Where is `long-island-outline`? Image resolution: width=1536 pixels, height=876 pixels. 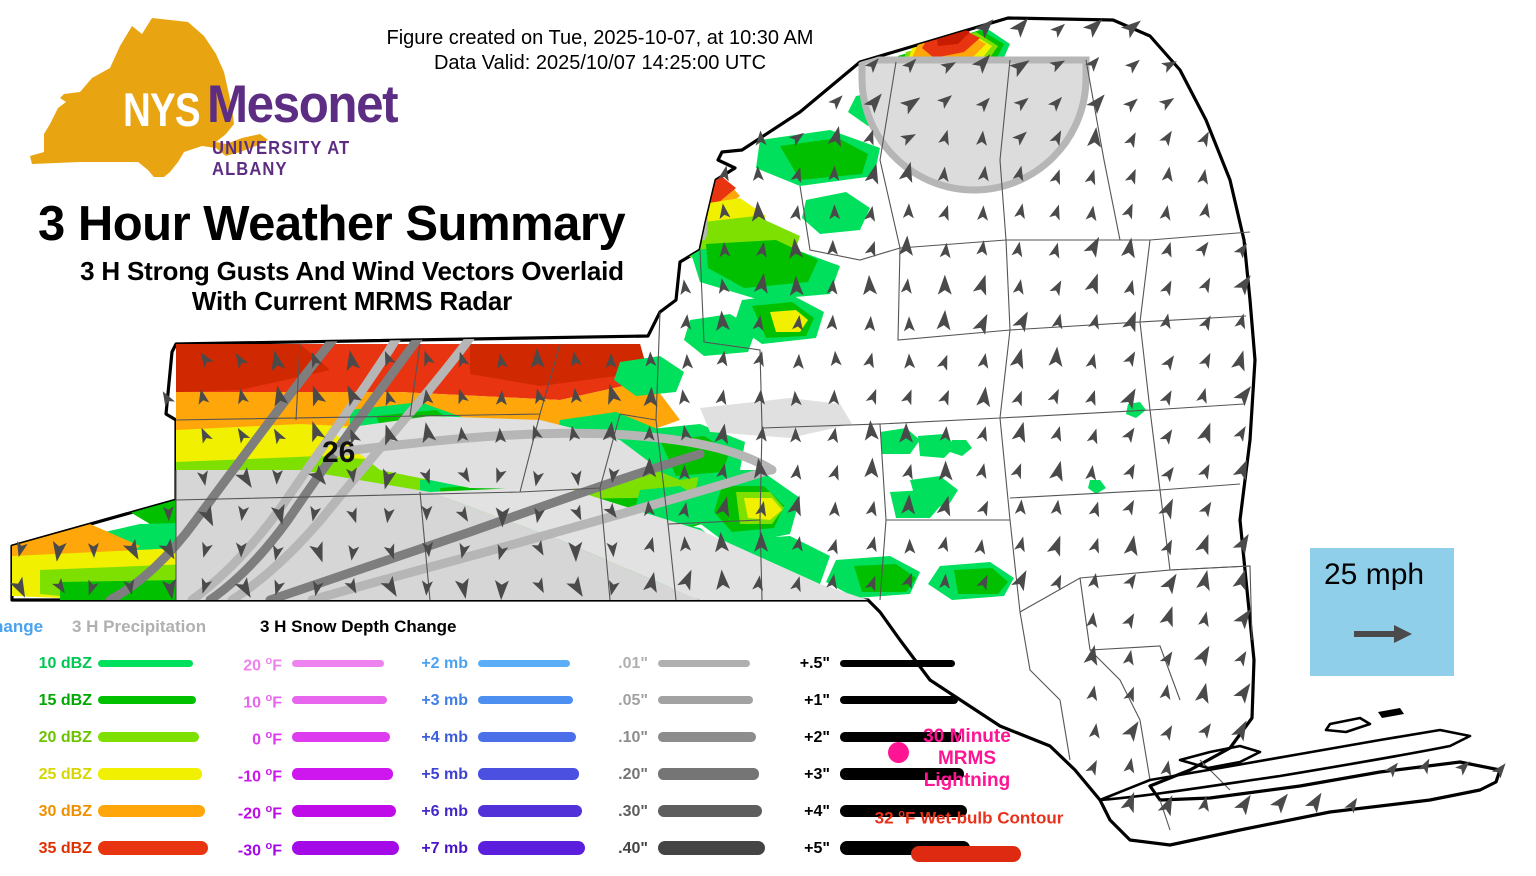 long-island-outline is located at coordinates (1285, 759).